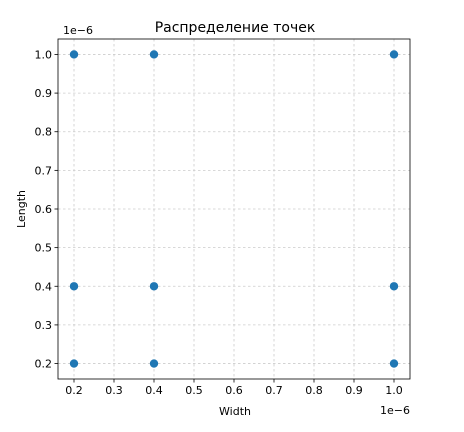 This screenshot has width=464, height=432. I want to click on x-axis-label: Width, so click(235, 411).